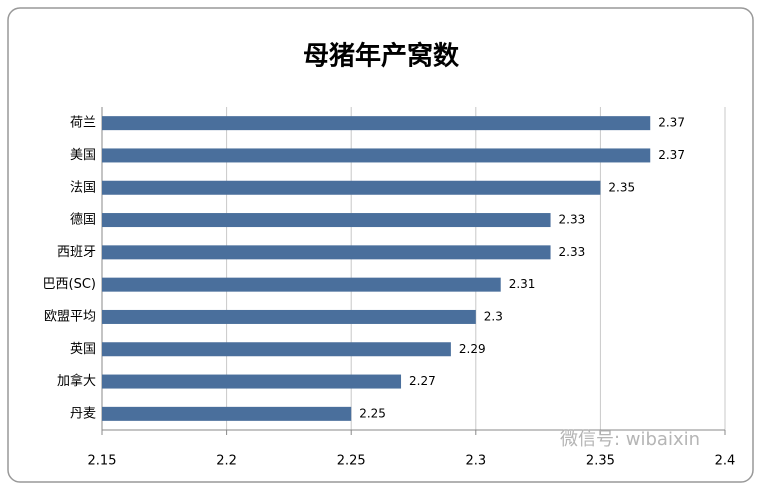 Image resolution: width=762 pixels, height=491 pixels. Describe the element at coordinates (76, 381) in the screenshot. I see `y-tick-label: 加拿大` at that location.